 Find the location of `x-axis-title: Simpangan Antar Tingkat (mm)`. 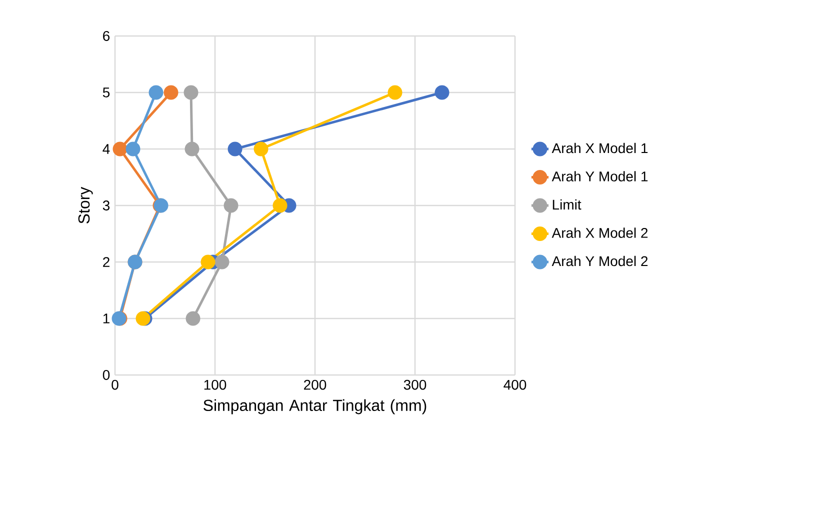

x-axis-title: Simpangan Antar Tingkat (mm) is located at coordinates (315, 406).